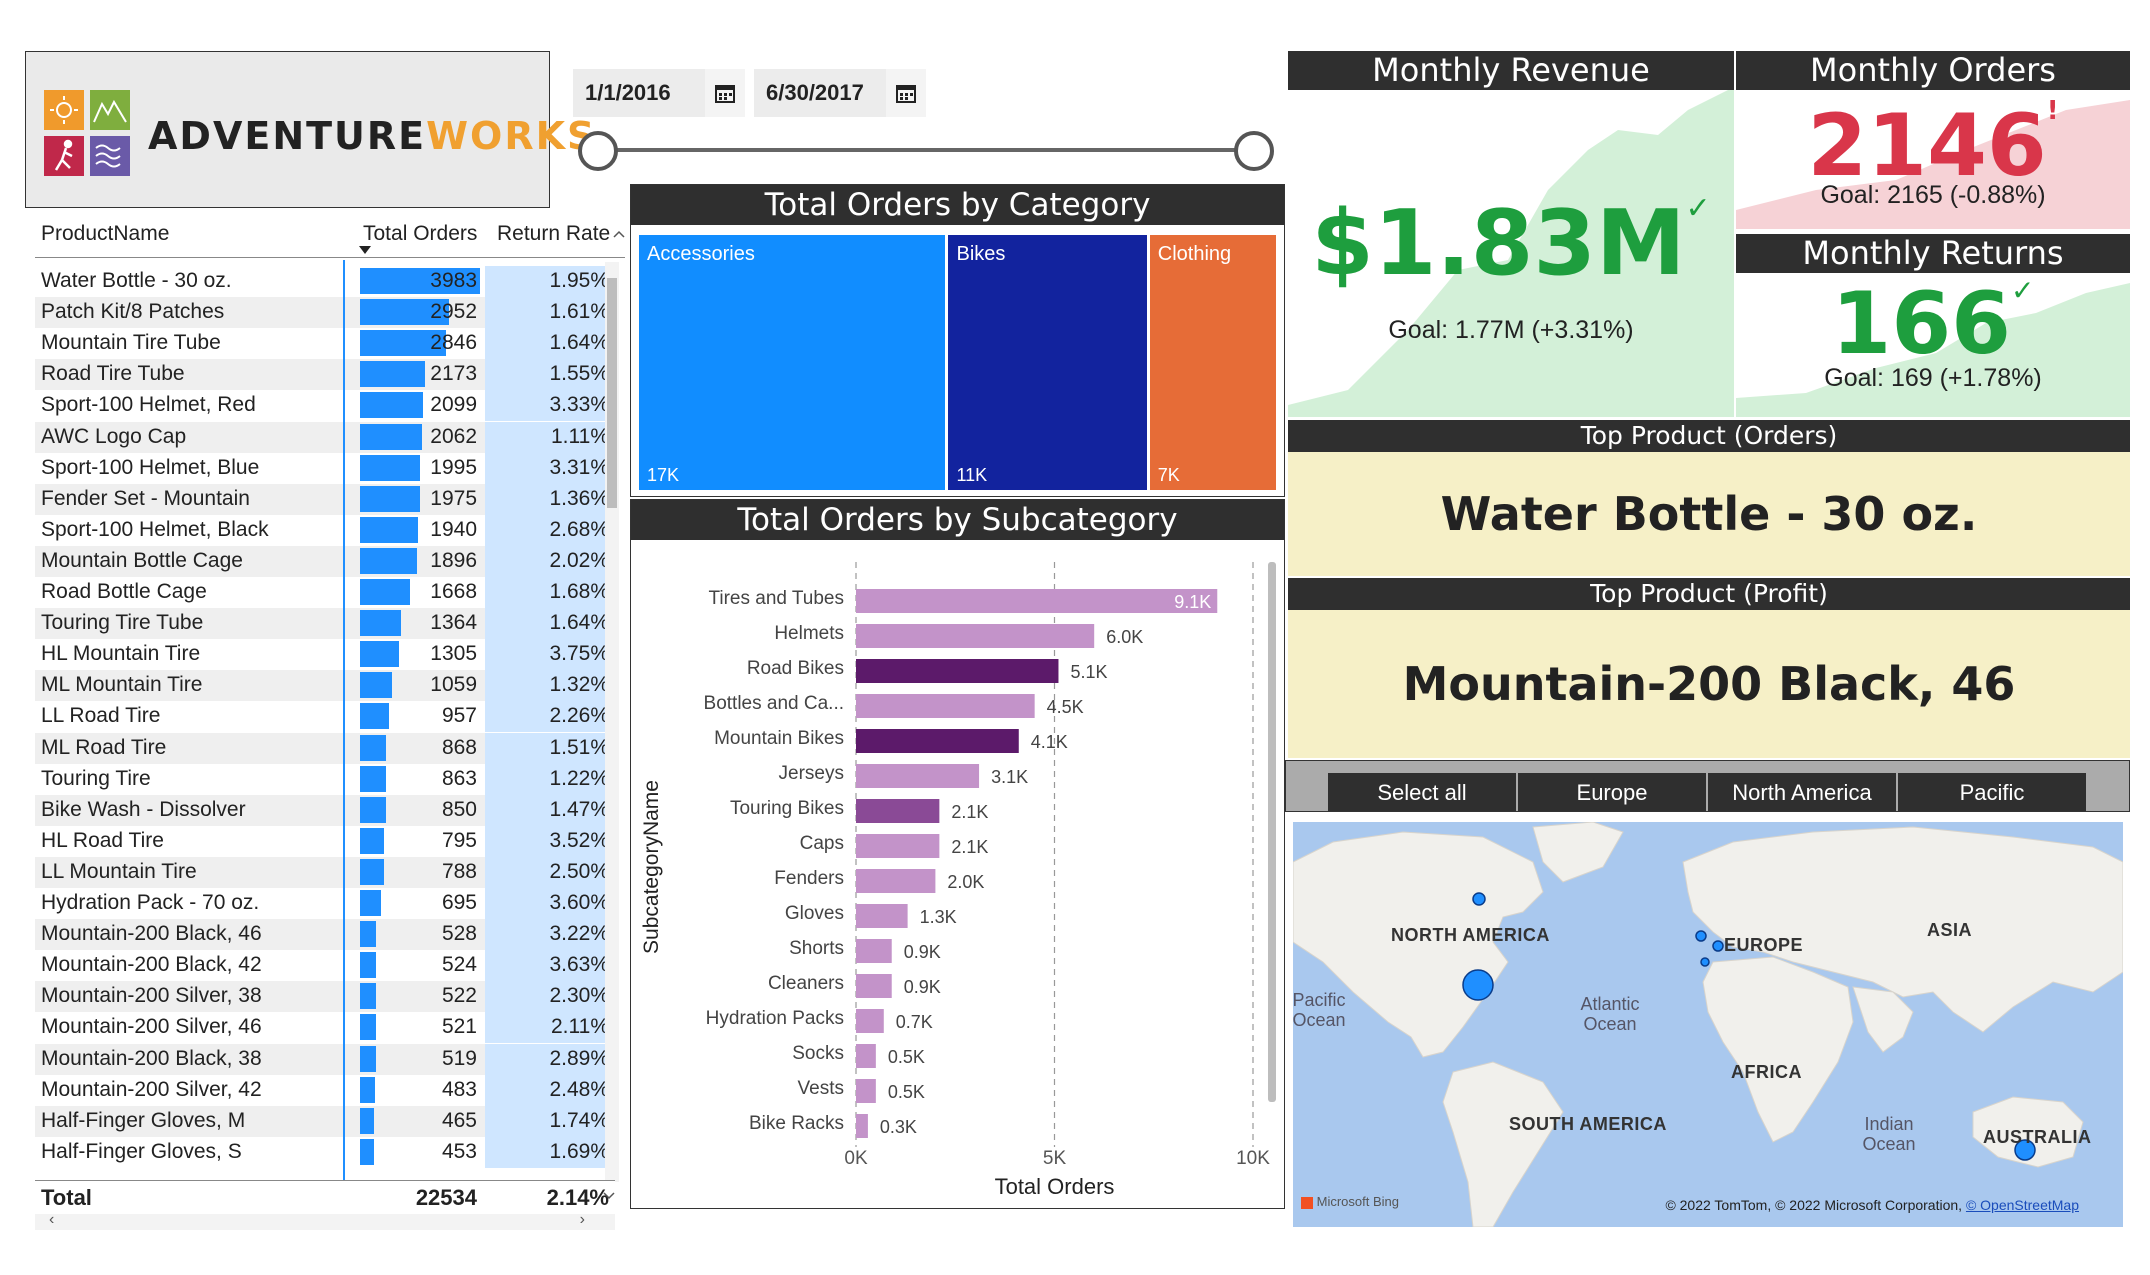  I want to click on scroll-up-icon, so click(619, 234).